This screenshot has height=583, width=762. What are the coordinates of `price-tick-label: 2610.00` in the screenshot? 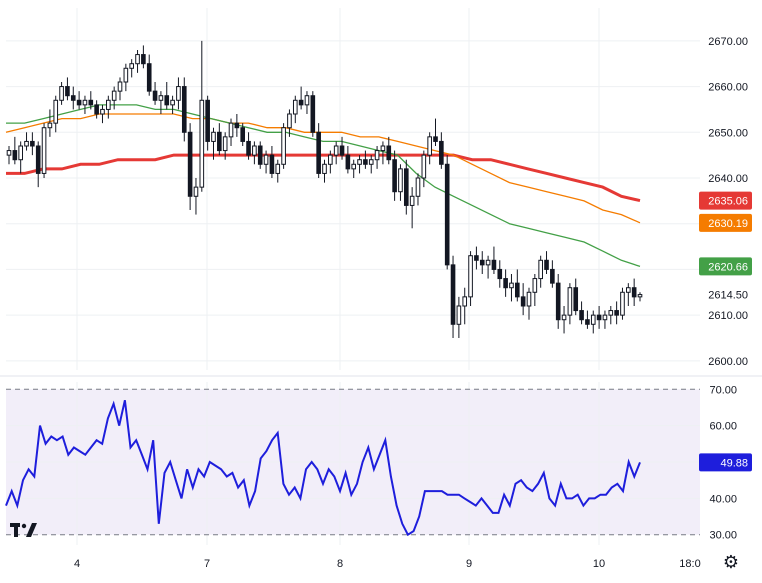 It's located at (728, 316).